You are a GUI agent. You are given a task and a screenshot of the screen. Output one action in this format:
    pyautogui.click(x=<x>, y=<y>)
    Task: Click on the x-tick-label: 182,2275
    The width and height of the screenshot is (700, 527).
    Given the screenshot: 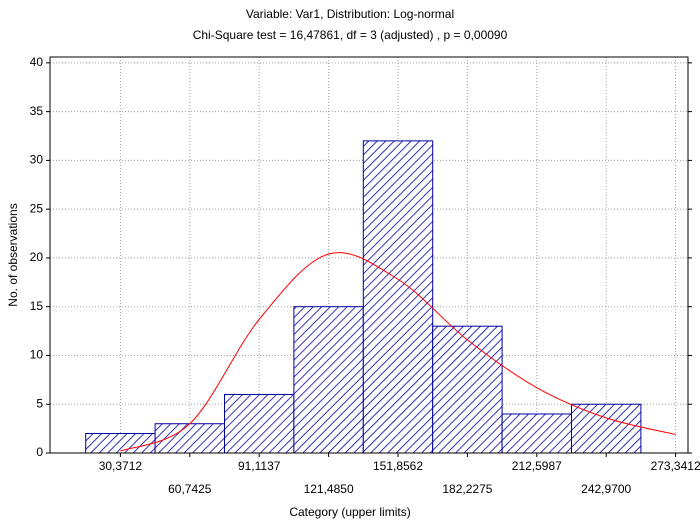 What is the action you would take?
    pyautogui.click(x=467, y=489)
    